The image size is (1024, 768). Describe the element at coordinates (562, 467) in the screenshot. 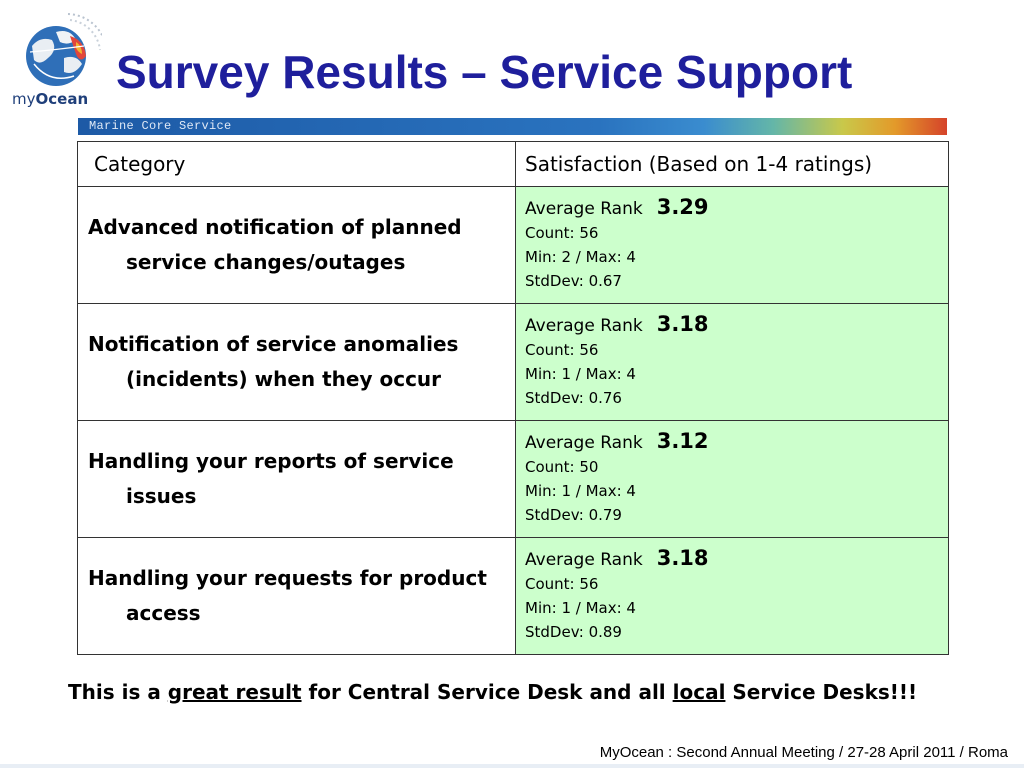

I see `count: Count: 50` at that location.